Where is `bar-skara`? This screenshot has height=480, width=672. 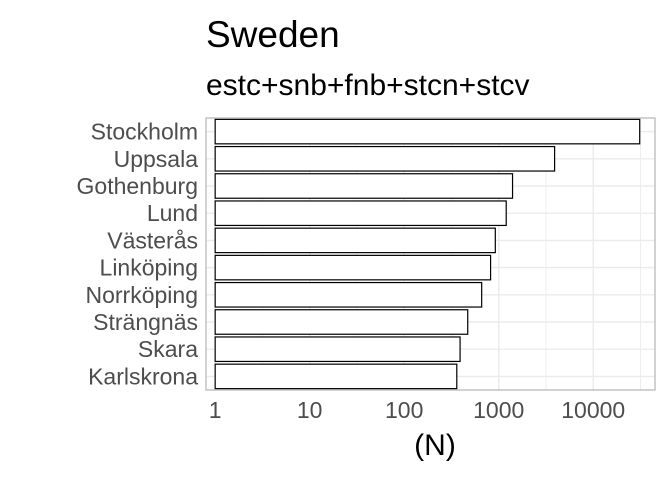
bar-skara is located at coordinates (337, 349).